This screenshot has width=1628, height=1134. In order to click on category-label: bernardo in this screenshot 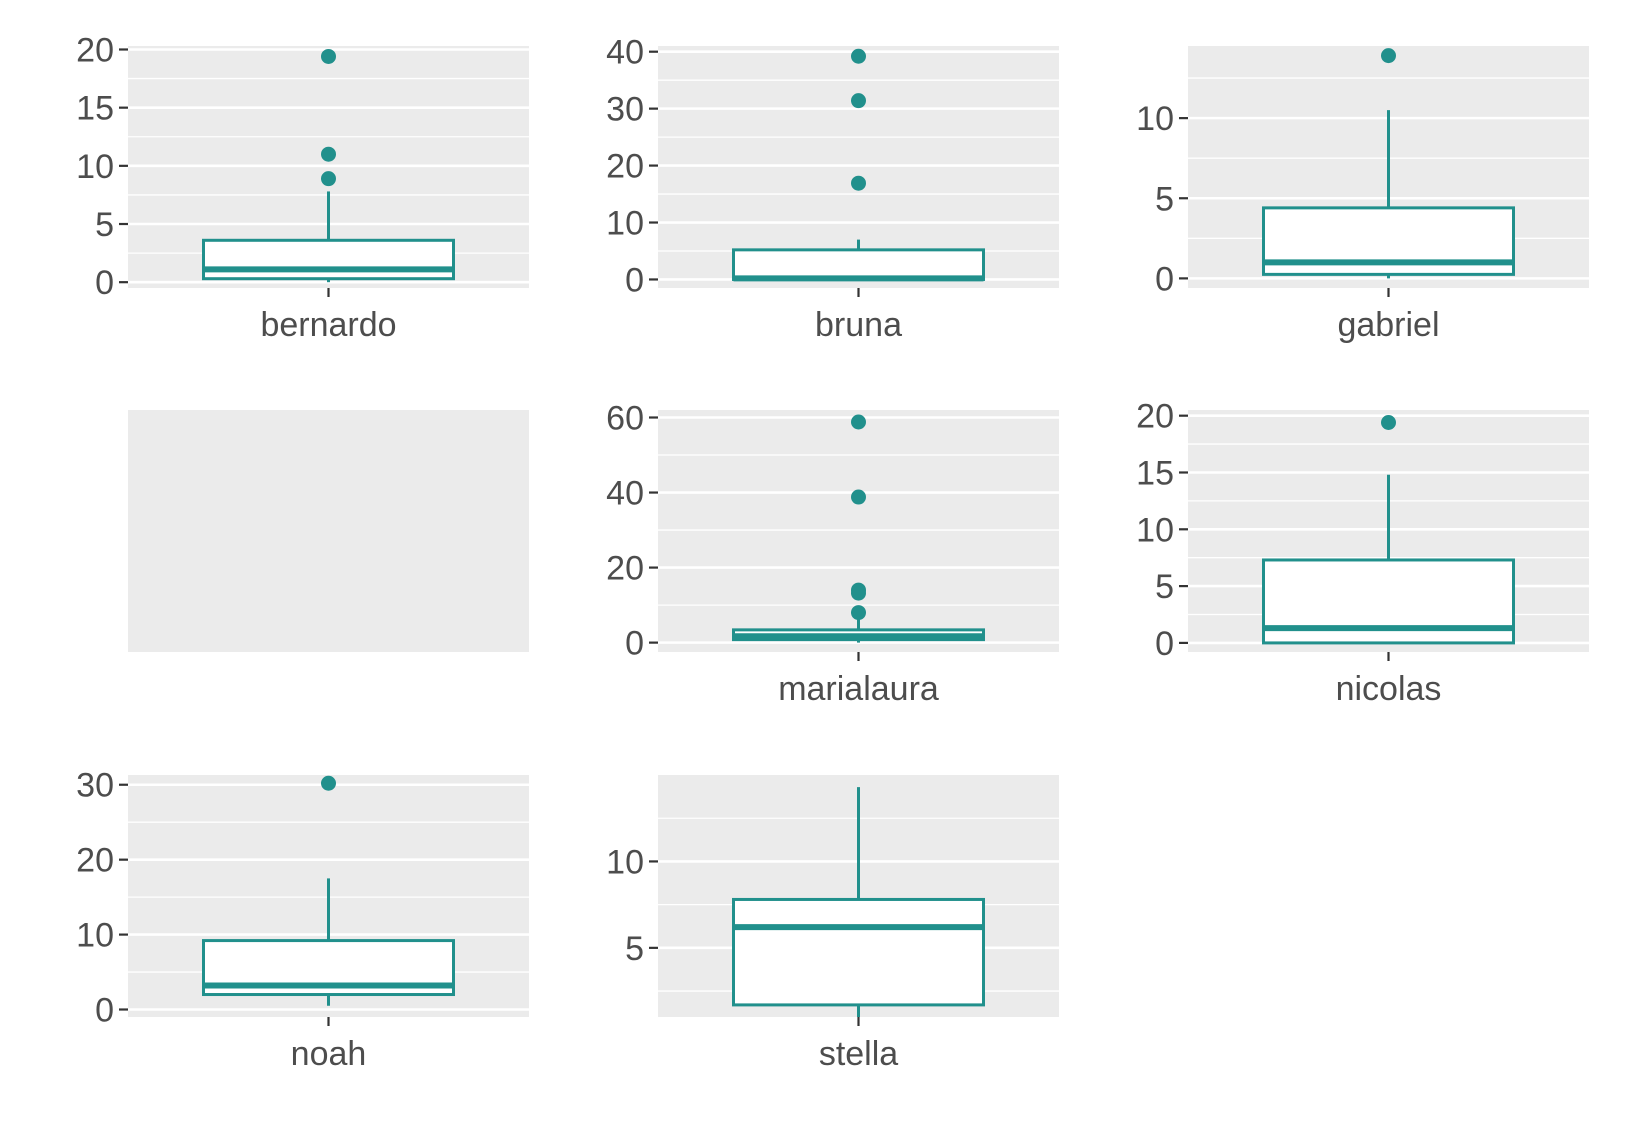, I will do `click(328, 325)`.